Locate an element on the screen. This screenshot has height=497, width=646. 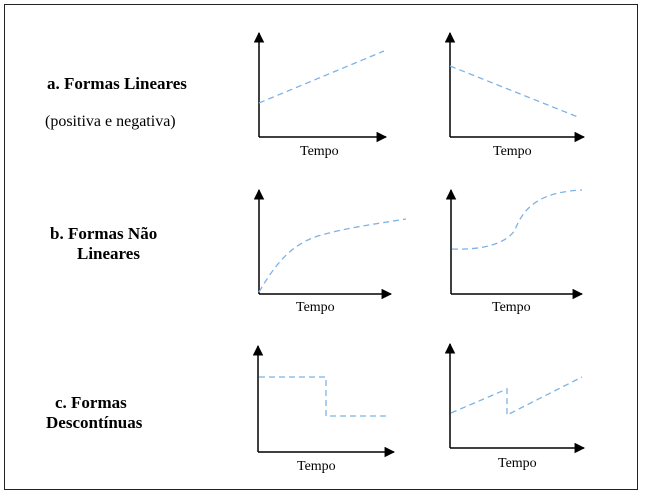
row-c-title-line1: c. Formas is located at coordinates (91, 402).